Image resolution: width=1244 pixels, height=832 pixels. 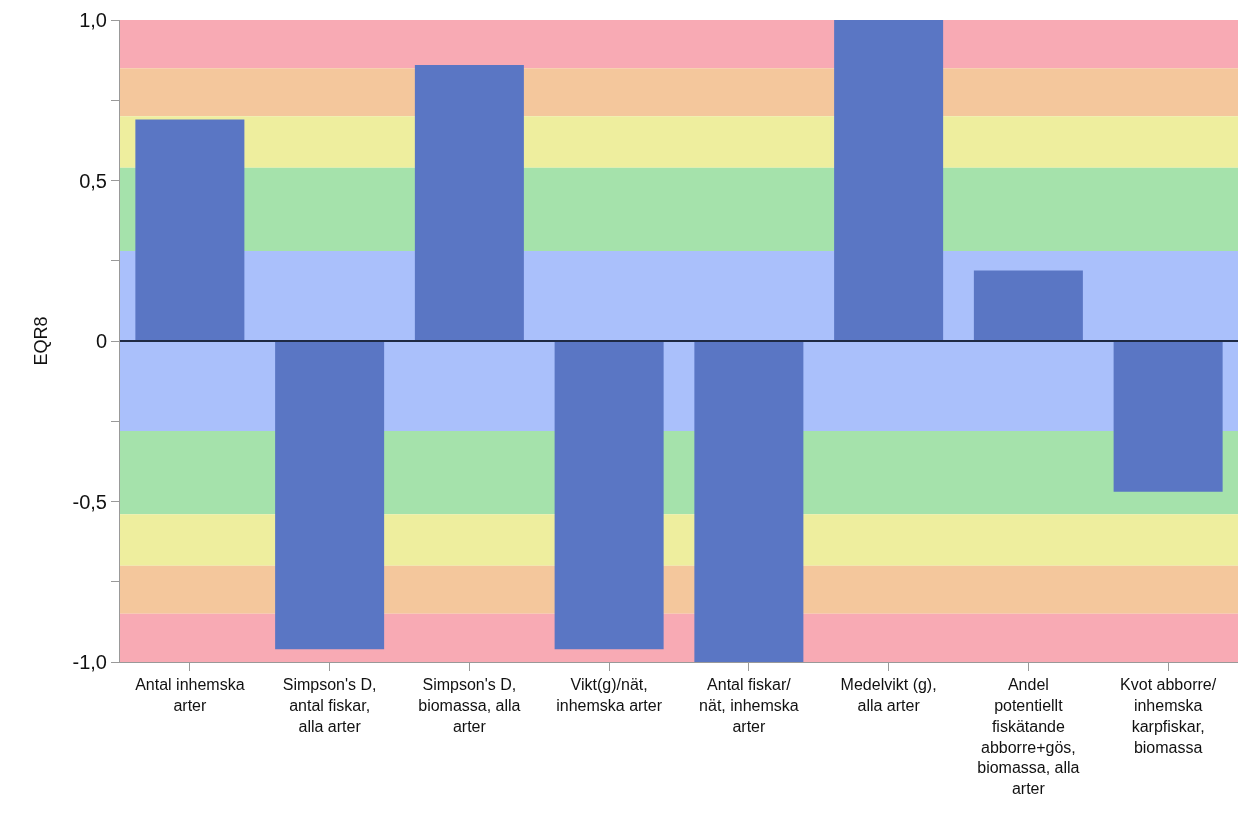 What do you see at coordinates (329, 705) in the screenshot?
I see `x-tick-label: Simpson's D, antal fiskar, alla arter` at bounding box center [329, 705].